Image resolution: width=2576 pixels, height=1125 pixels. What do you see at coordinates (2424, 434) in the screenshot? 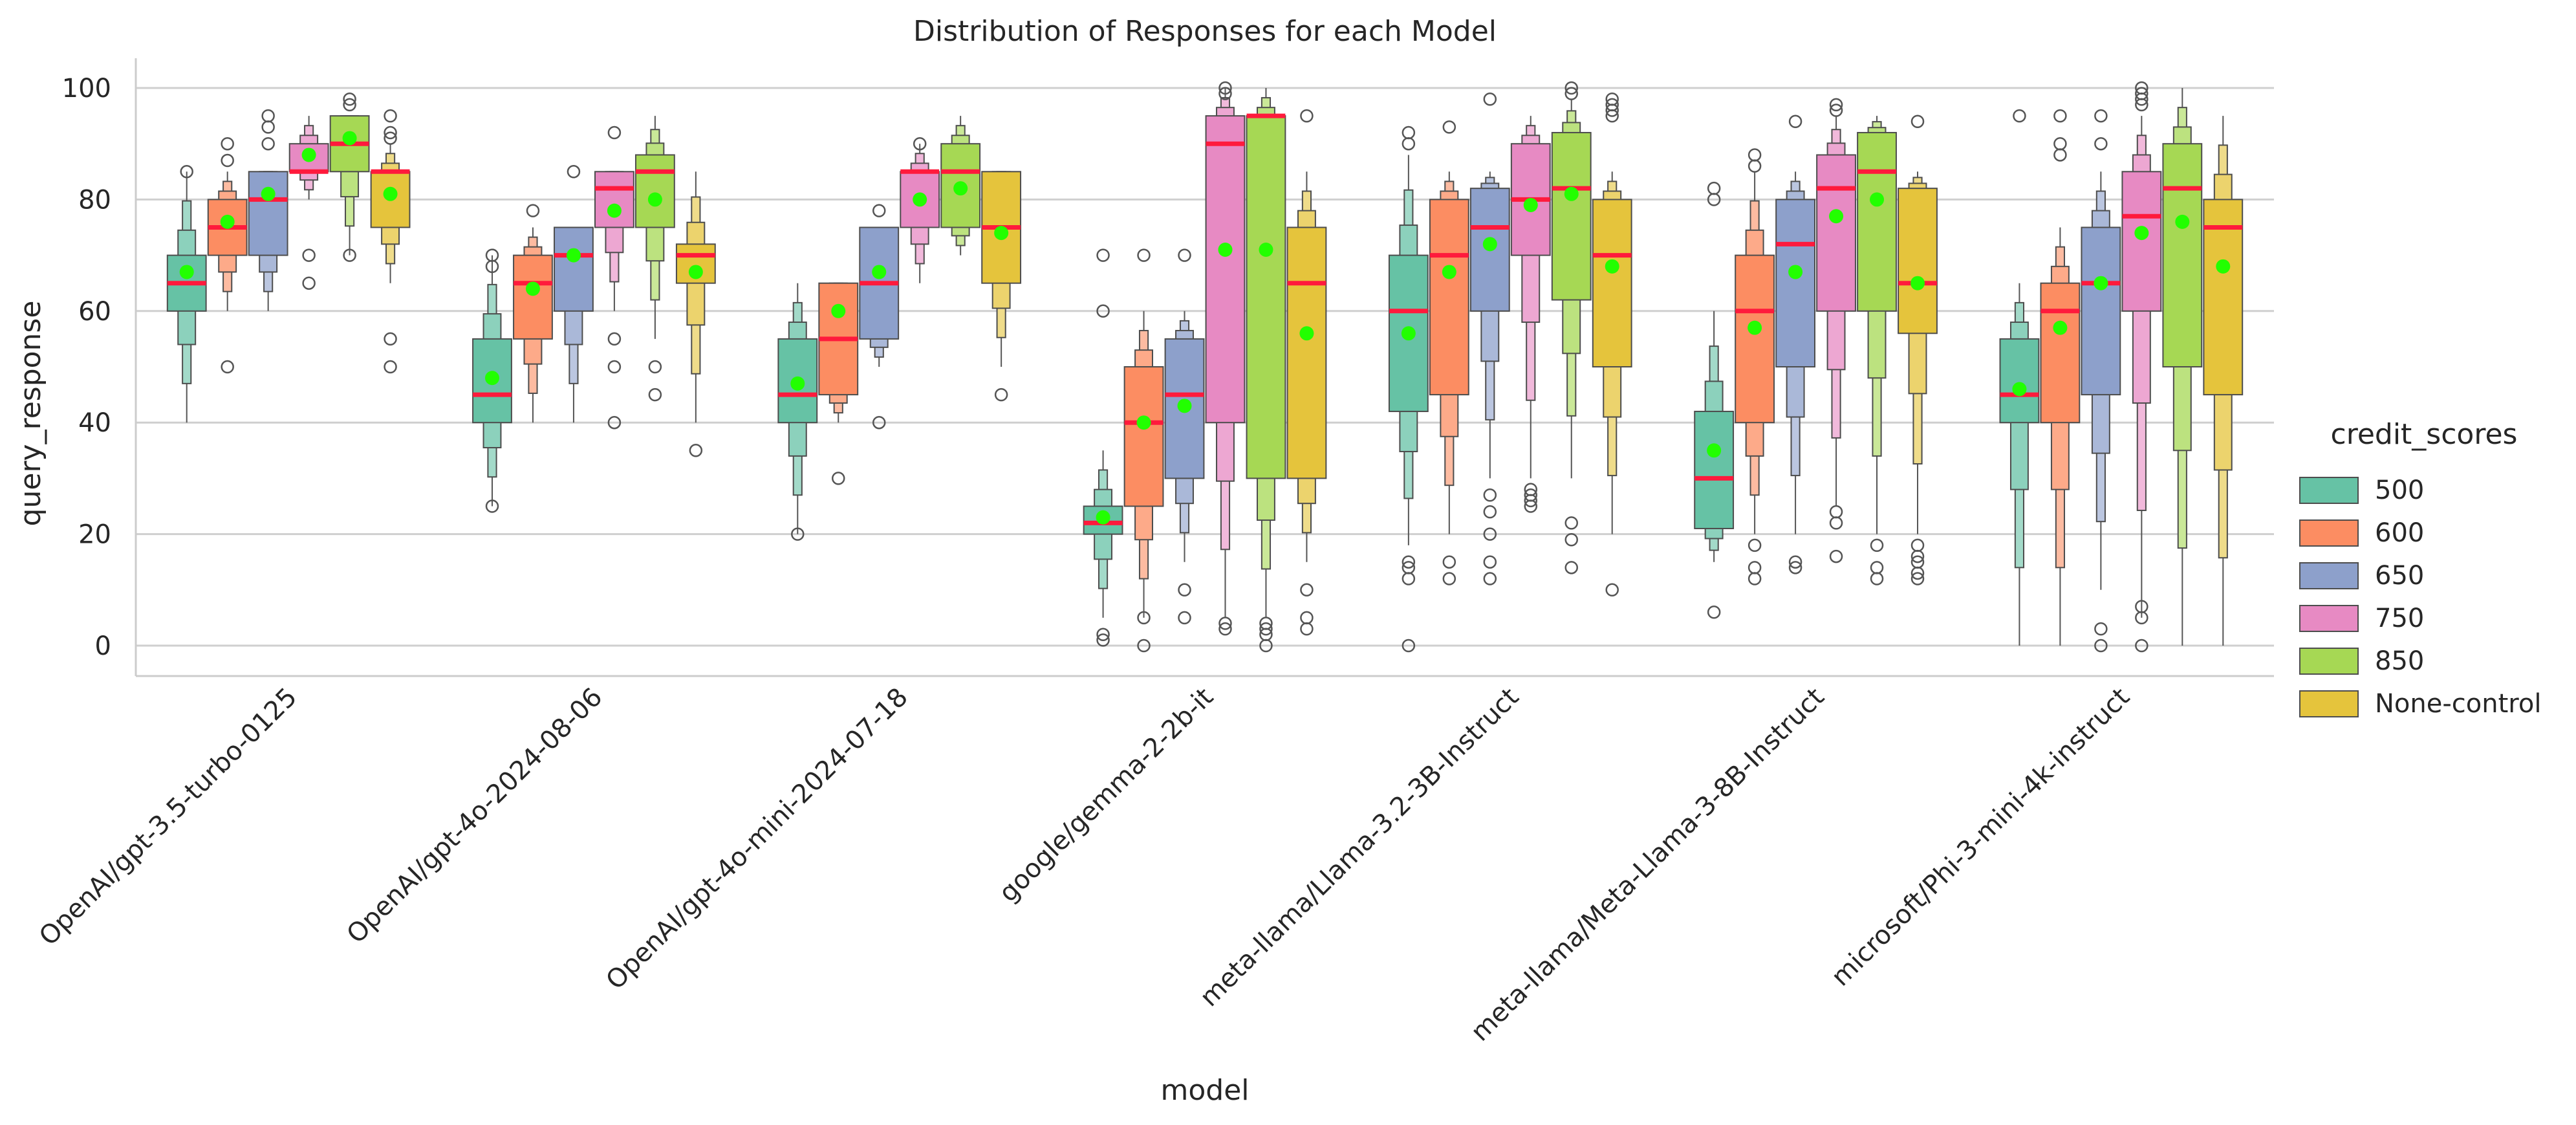
I see `legend-title: credit_scores` at bounding box center [2424, 434].